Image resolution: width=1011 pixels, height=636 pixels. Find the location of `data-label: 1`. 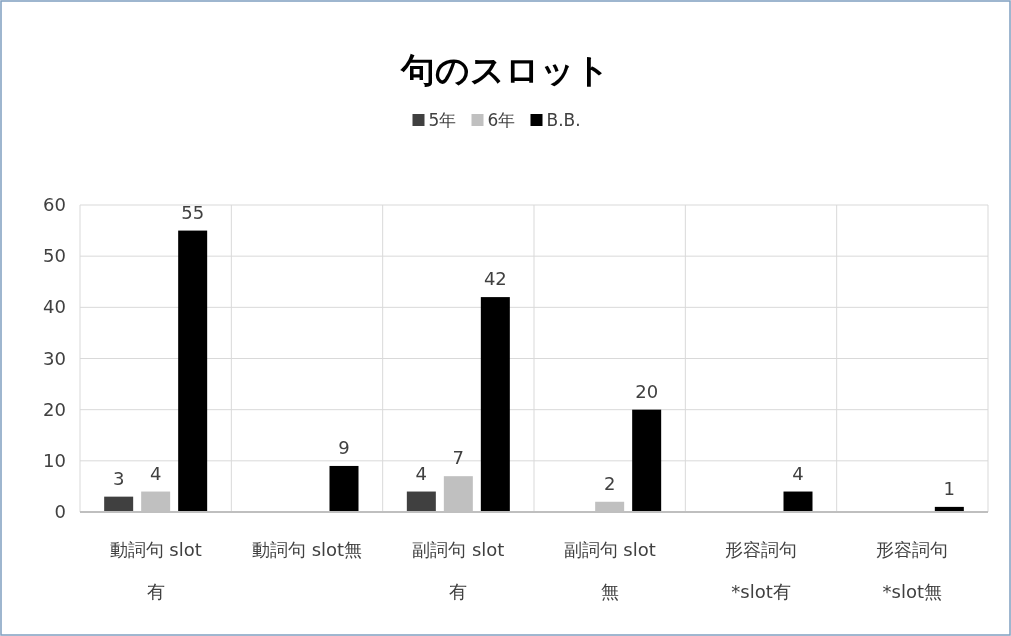

data-label: 1 is located at coordinates (949, 488).